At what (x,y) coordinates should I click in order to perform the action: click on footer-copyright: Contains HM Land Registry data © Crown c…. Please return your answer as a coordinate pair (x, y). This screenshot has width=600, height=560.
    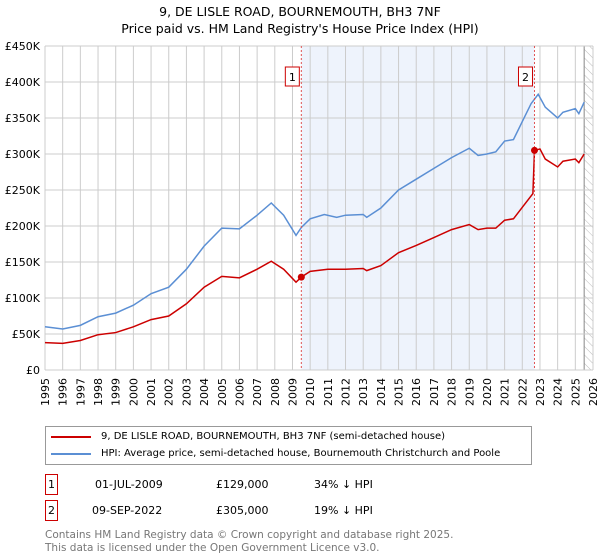
    Looking at the image, I should click on (249, 535).